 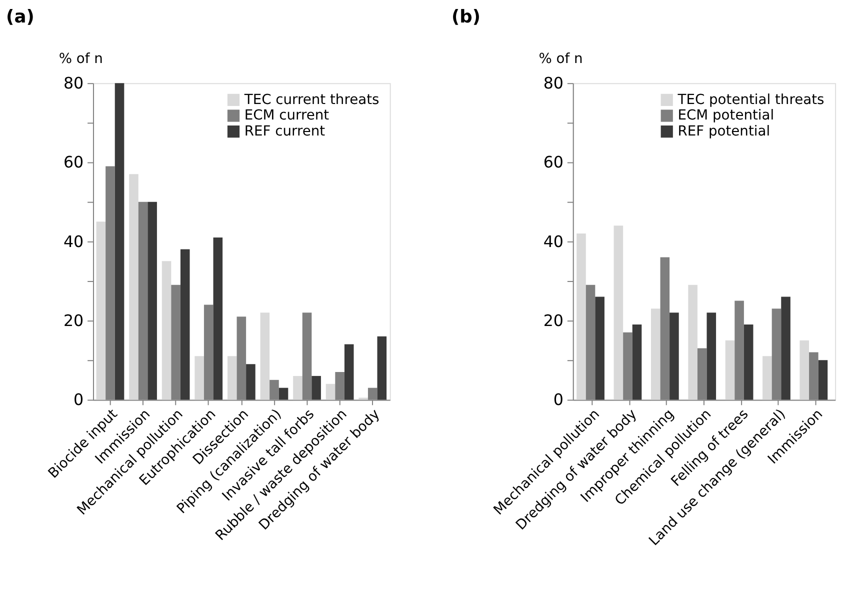 What do you see at coordinates (287, 116) in the screenshot?
I see `legend-label: ECM current` at bounding box center [287, 116].